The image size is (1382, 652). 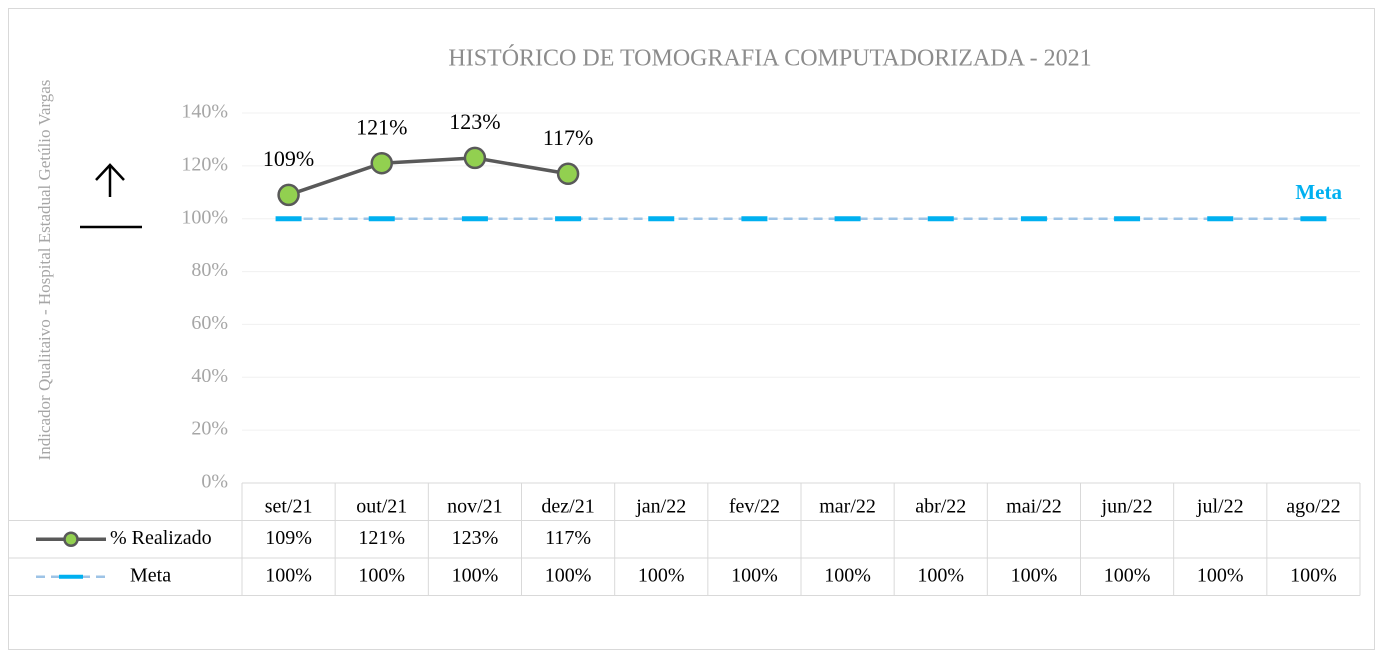 What do you see at coordinates (381, 507) in the screenshot?
I see `x-tick-label: out/21` at bounding box center [381, 507].